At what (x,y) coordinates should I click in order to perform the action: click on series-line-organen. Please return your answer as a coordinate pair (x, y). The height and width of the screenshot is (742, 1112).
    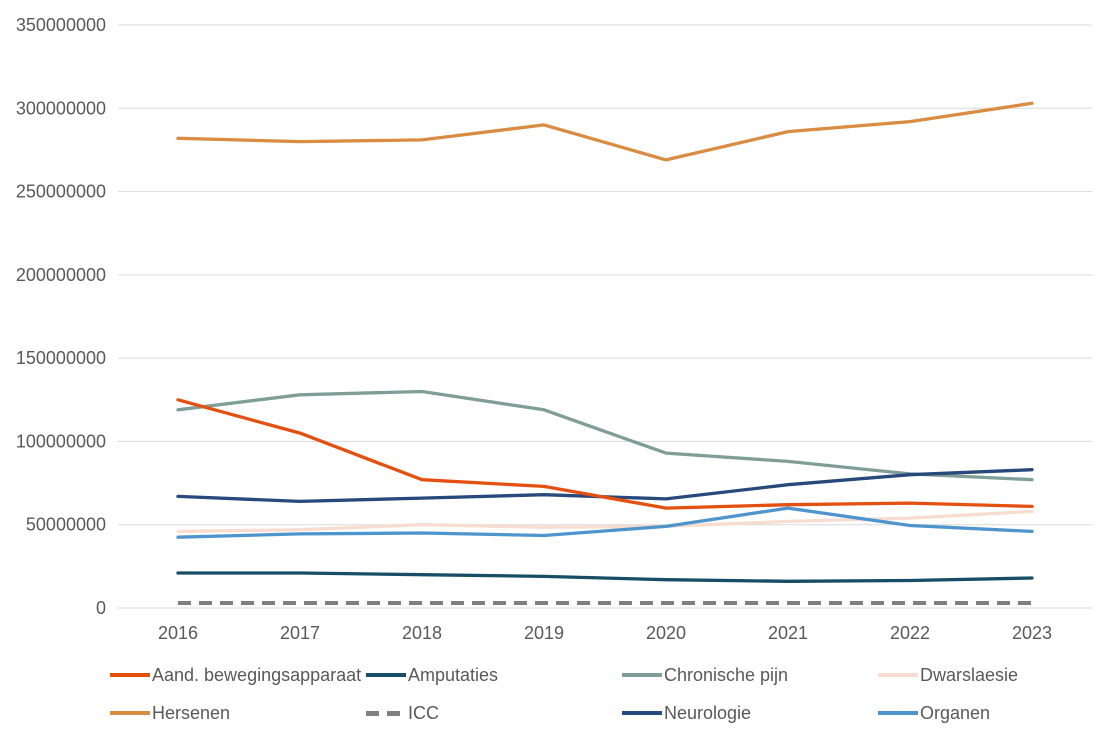
    Looking at the image, I should click on (605, 522).